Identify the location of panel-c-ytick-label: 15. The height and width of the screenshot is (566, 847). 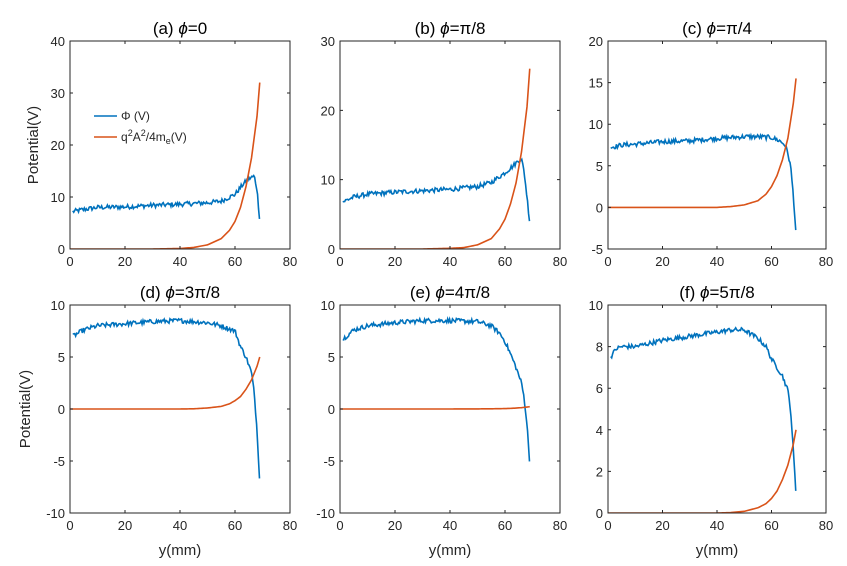
(596, 83).